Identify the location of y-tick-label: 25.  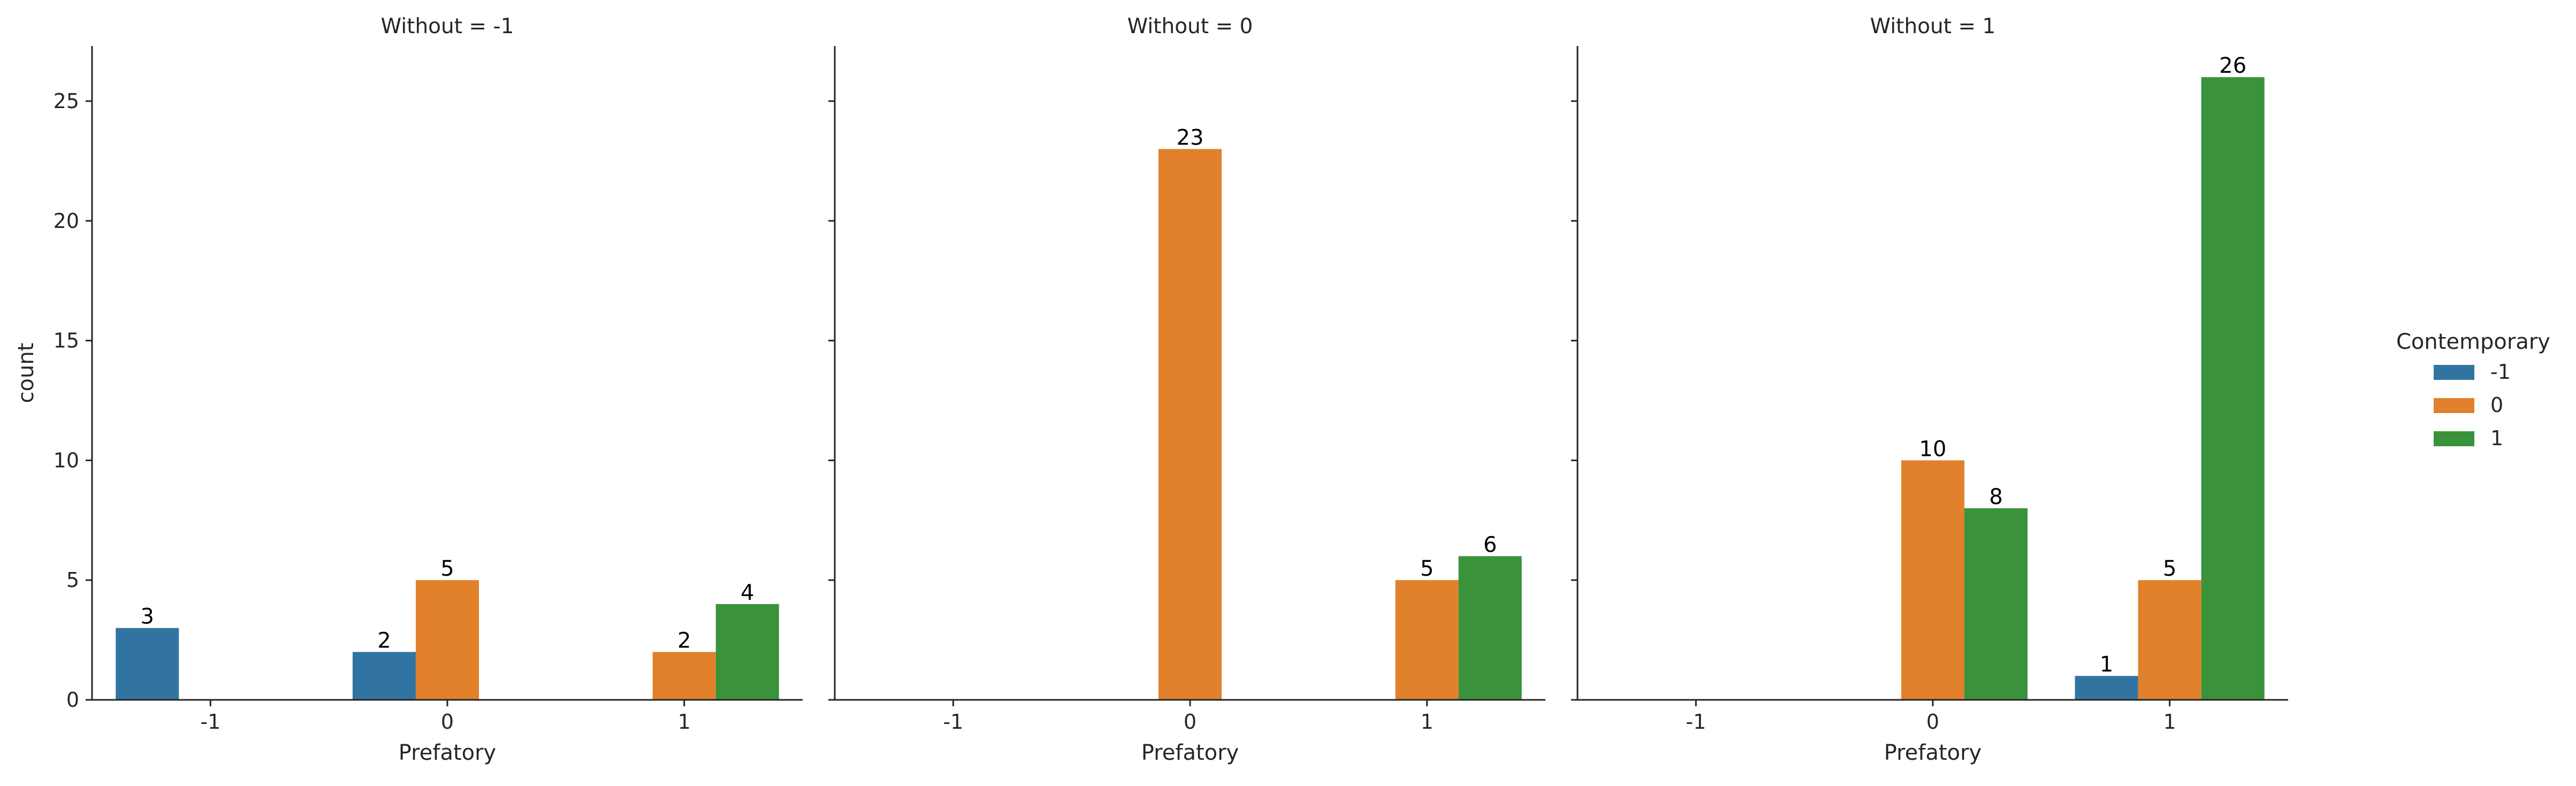
(66, 101).